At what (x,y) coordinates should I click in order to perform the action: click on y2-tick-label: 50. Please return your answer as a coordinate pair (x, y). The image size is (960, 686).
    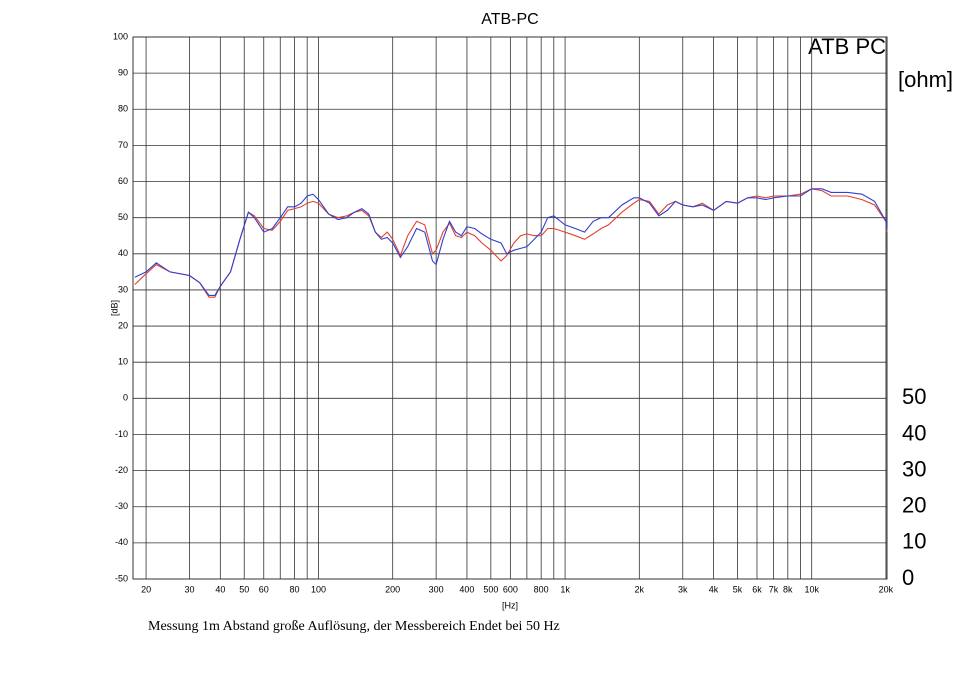
    Looking at the image, I should click on (914, 396).